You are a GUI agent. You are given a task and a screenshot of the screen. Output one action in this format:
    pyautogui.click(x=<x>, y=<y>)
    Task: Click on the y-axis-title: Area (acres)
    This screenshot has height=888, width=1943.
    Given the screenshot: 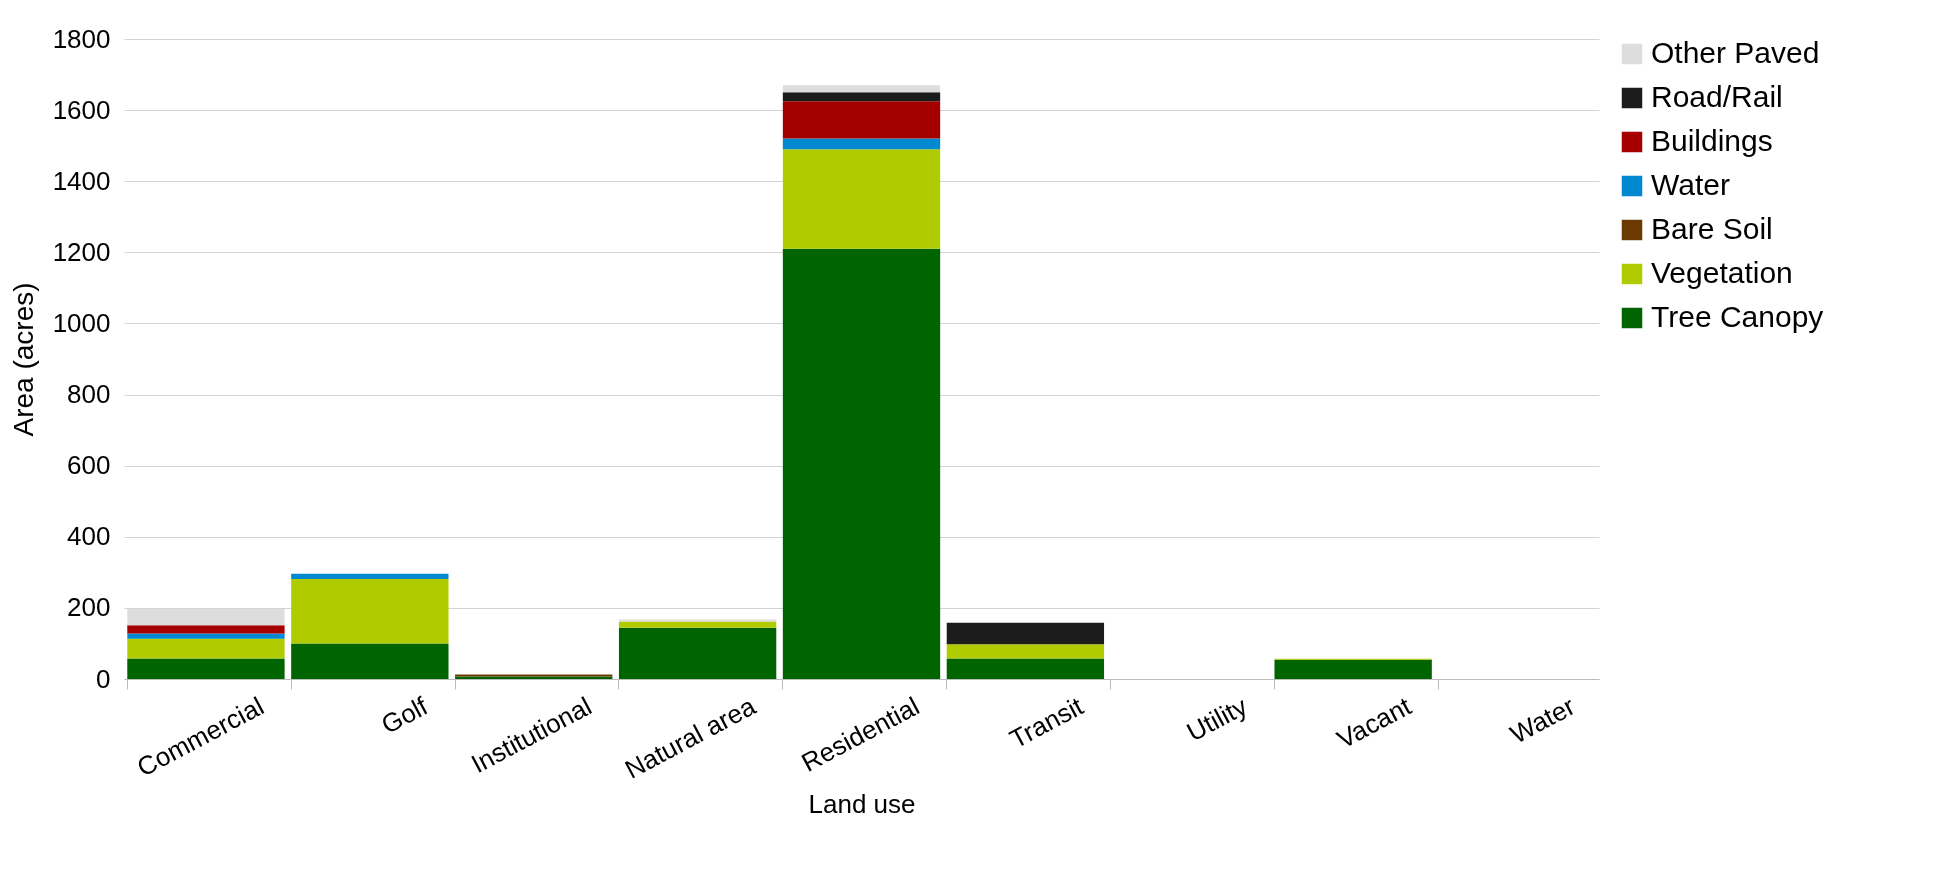 What is the action you would take?
    pyautogui.click(x=23, y=359)
    